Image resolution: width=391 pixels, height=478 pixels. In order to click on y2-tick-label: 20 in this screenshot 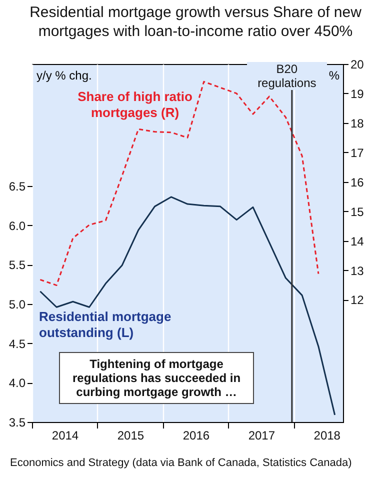, I will do `click(357, 65)`.